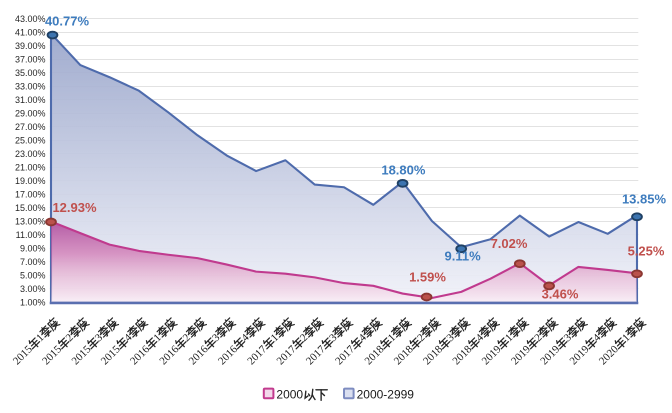 The height and width of the screenshot is (413, 672). Describe the element at coordinates (30, 73) in the screenshot. I see `svg-text: 35.00%` at that location.